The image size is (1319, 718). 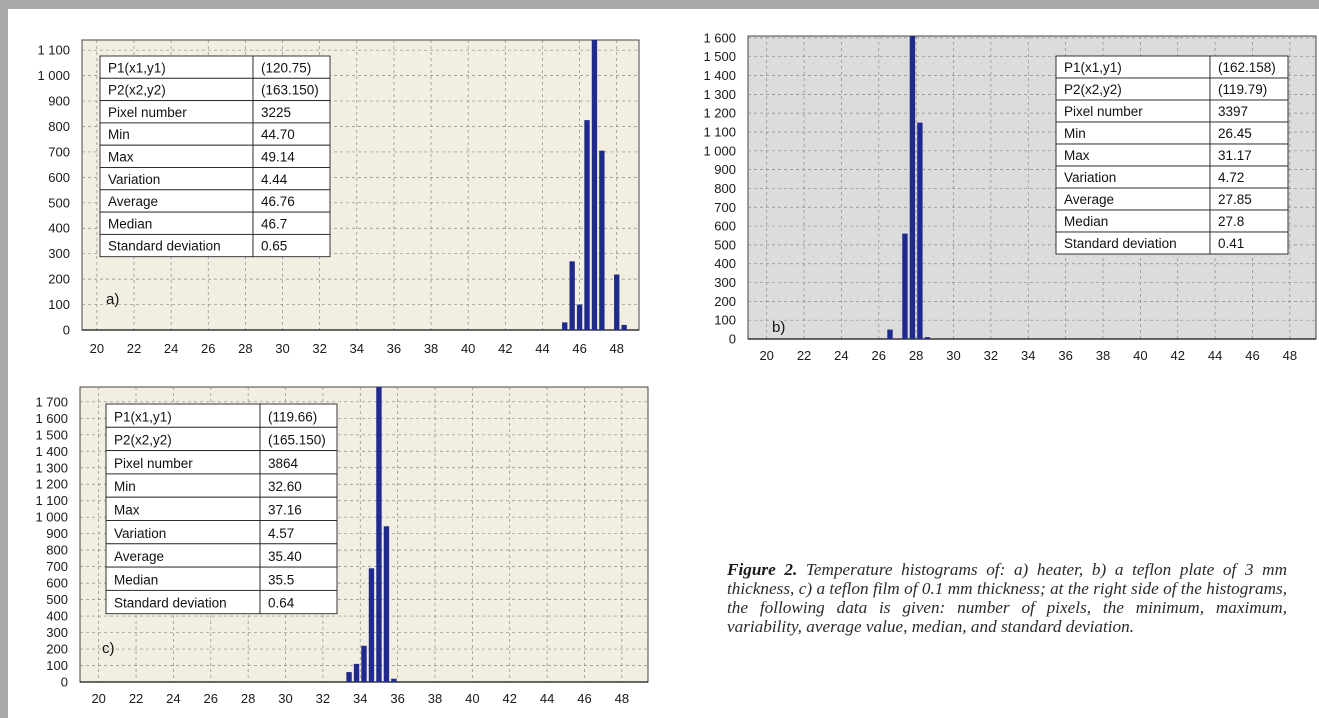 What do you see at coordinates (51, 401) in the screenshot?
I see `y-tick-label: 1 700` at bounding box center [51, 401].